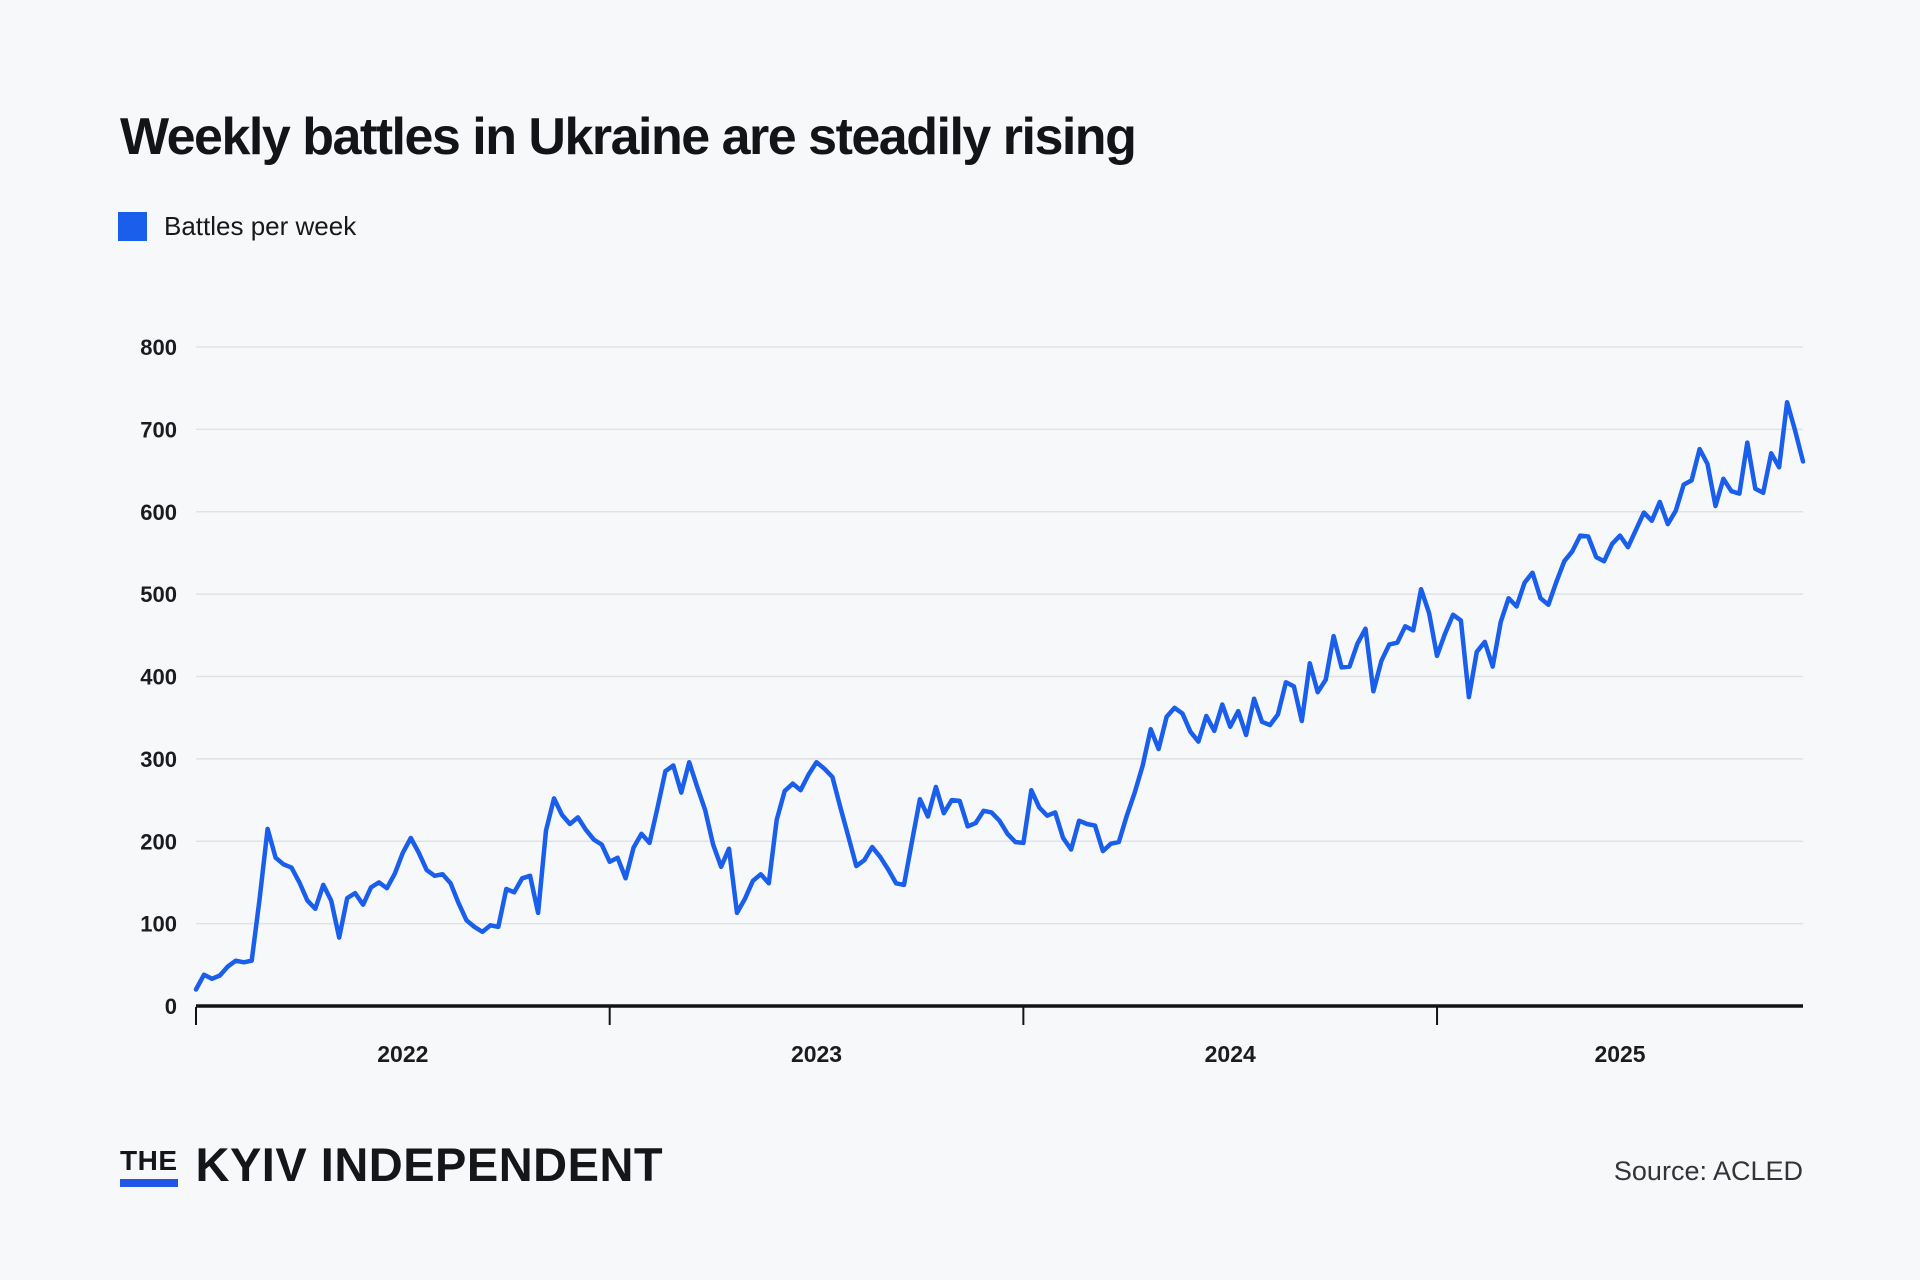 The width and height of the screenshot is (1920, 1280). I want to click on chart-legend: Battles per week, so click(237, 226).